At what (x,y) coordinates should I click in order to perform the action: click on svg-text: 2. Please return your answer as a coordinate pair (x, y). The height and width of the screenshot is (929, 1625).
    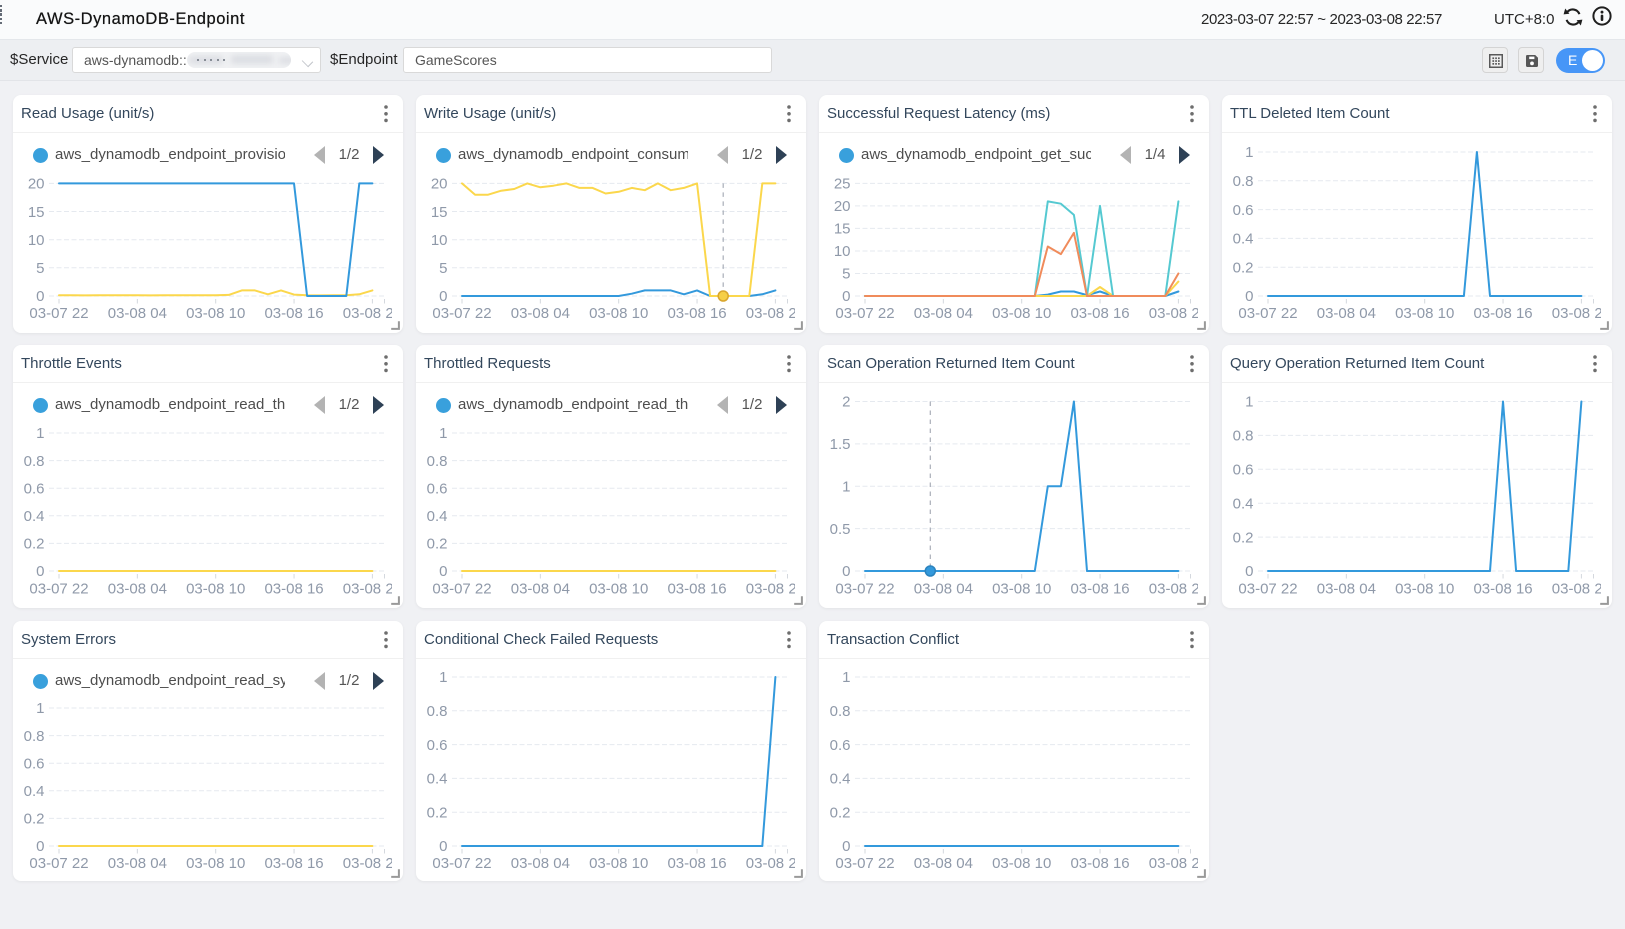
    Looking at the image, I should click on (846, 402).